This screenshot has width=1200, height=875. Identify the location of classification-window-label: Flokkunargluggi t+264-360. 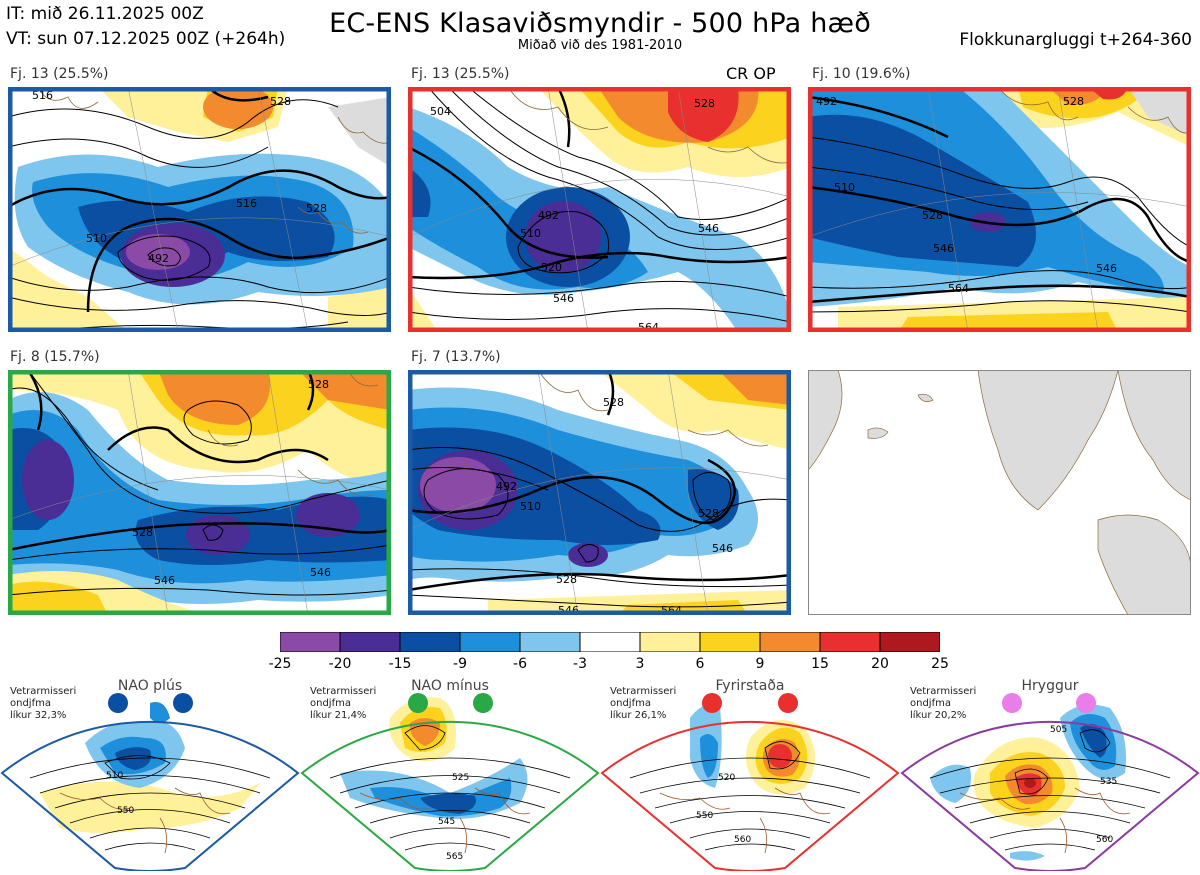
(1075, 40).